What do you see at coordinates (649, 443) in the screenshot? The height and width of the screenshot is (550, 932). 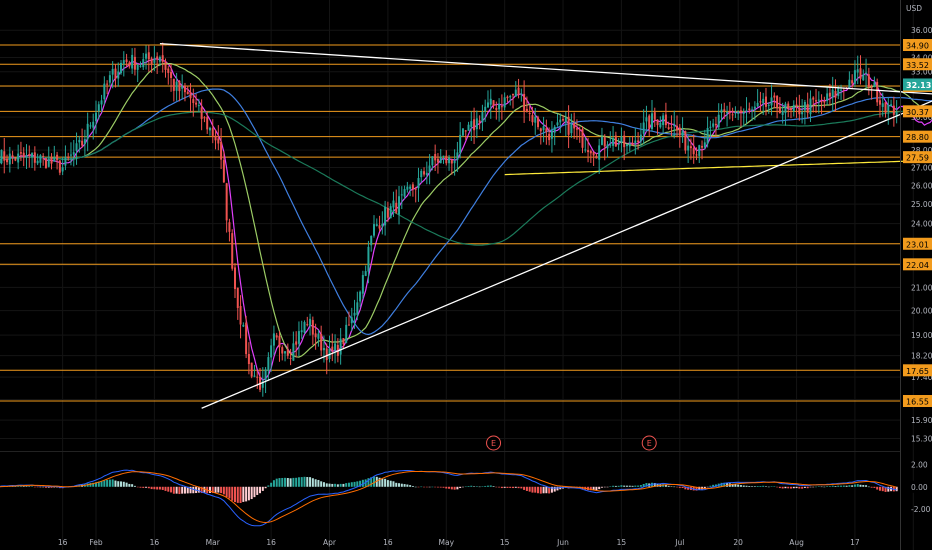 I see `earnings-marker` at bounding box center [649, 443].